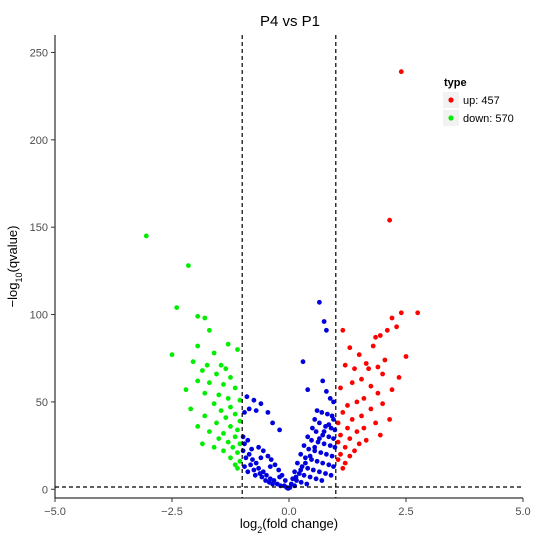  I want to click on y-axis-title: −log10(qvalue), so click(14, 267).